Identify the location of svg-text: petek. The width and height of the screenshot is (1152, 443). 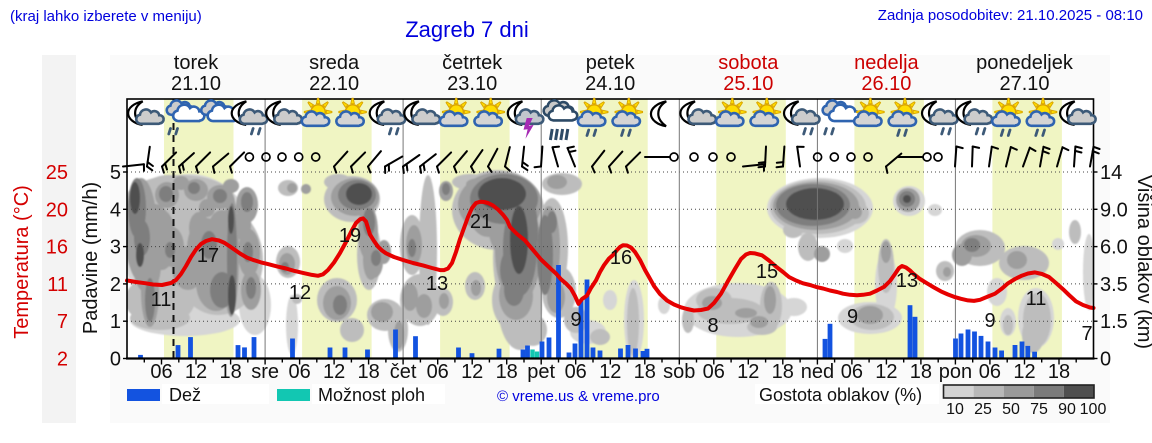
(611, 63).